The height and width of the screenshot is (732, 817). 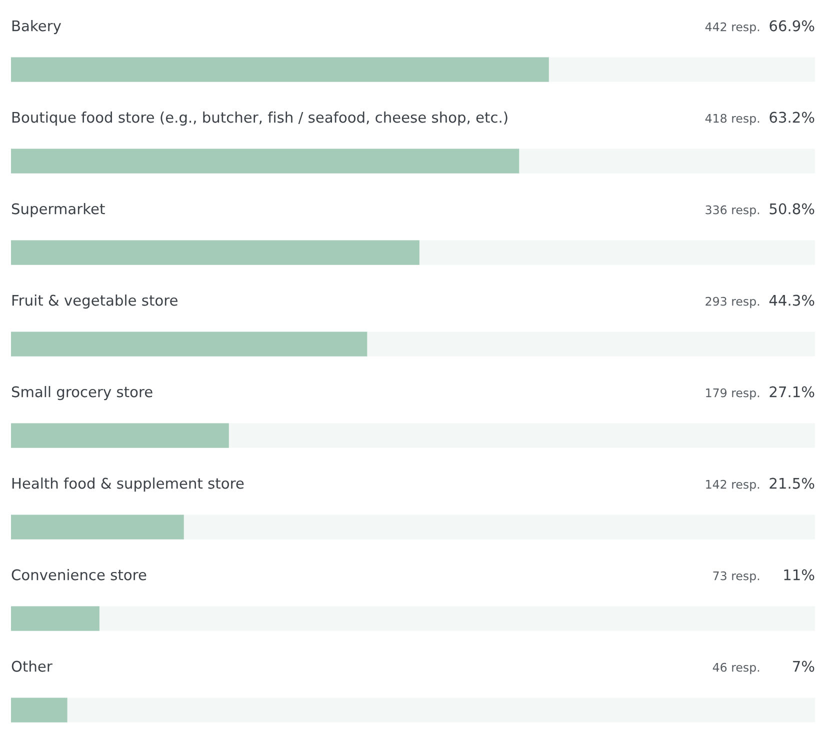 What do you see at coordinates (792, 208) in the screenshot?
I see `data-label: 50.8%` at bounding box center [792, 208].